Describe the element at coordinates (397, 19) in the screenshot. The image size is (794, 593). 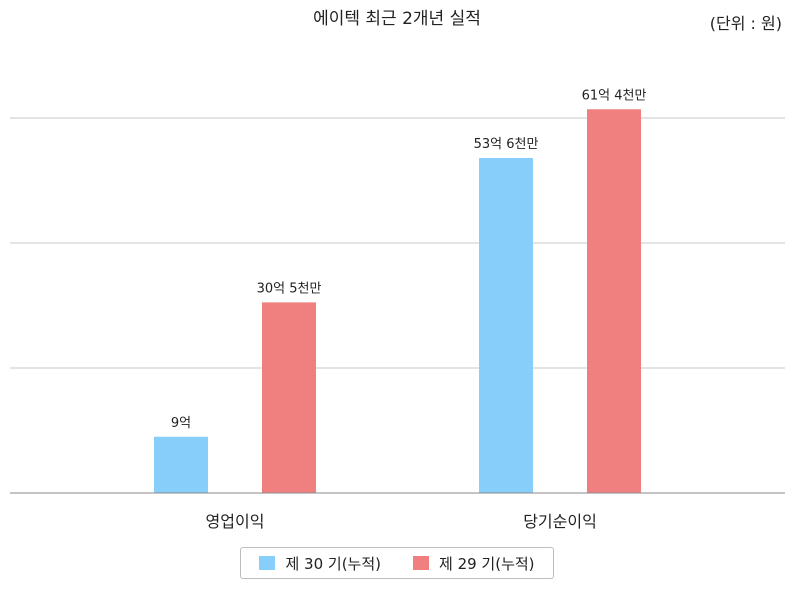
I see `chart-title: 에이텍 최근 2개년 실적` at that location.